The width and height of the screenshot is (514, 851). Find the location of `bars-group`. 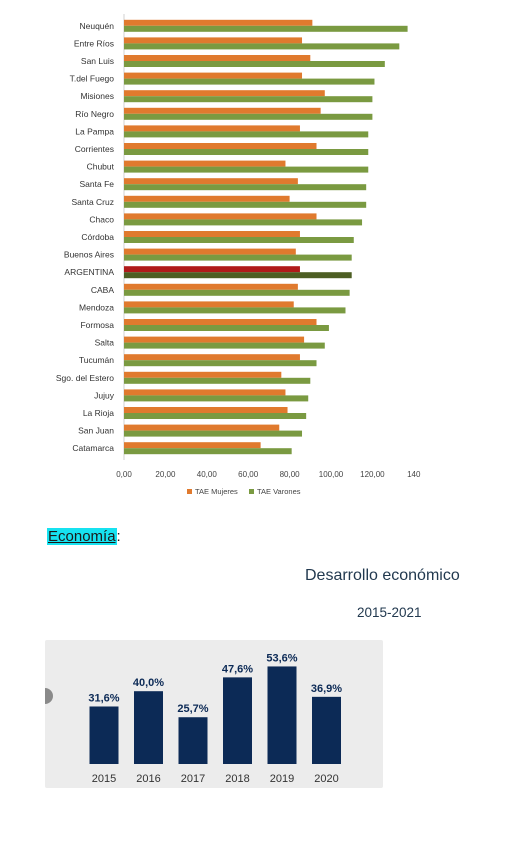

bars-group is located at coordinates (215, 715).